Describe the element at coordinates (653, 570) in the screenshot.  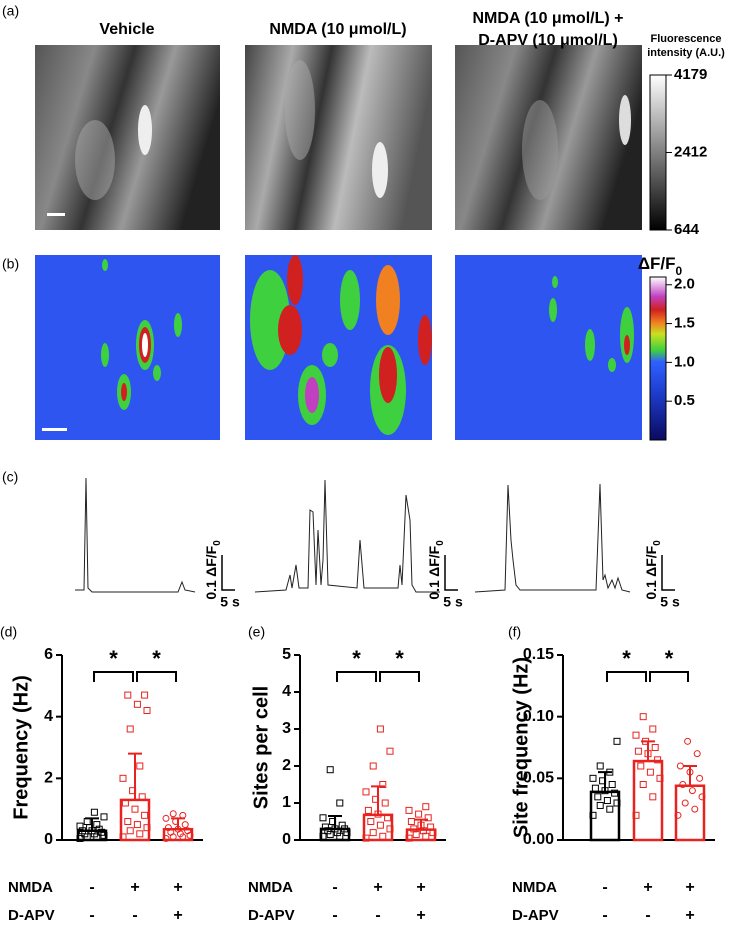
I see `scale-amplitude: 0.1 ΔF/F0` at that location.